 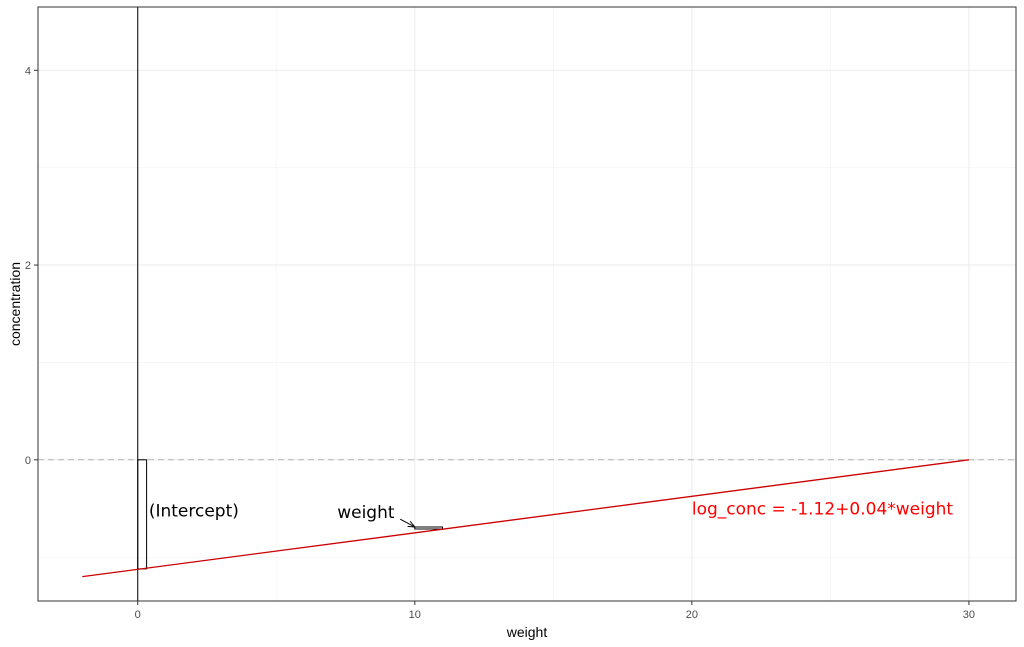 What do you see at coordinates (823, 509) in the screenshot?
I see `annotation-label-2: log_conc = -1.12+0.04*weight` at bounding box center [823, 509].